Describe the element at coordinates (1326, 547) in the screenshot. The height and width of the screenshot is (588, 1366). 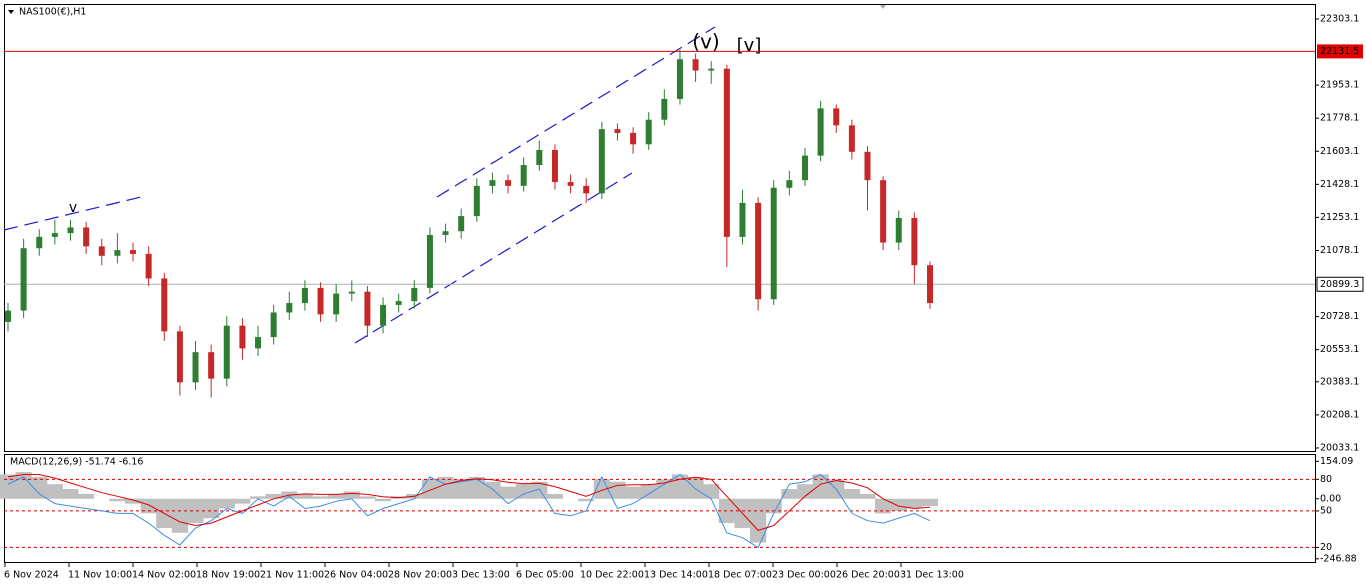
I see `y-tick-label: 20` at that location.